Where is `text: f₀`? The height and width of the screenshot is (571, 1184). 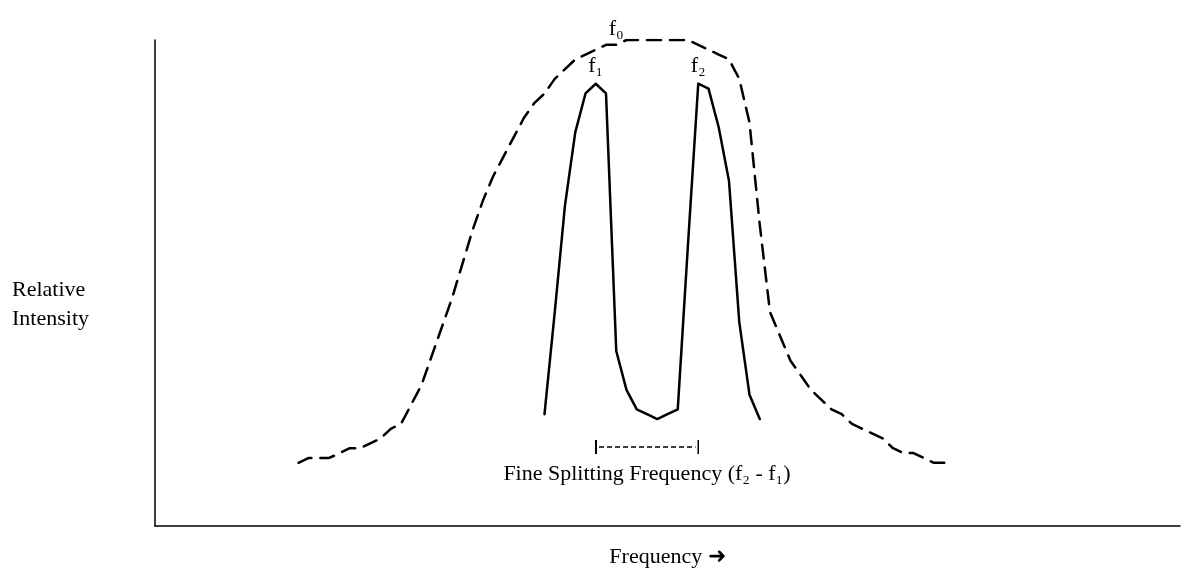 text: f₀ is located at coordinates (616, 27).